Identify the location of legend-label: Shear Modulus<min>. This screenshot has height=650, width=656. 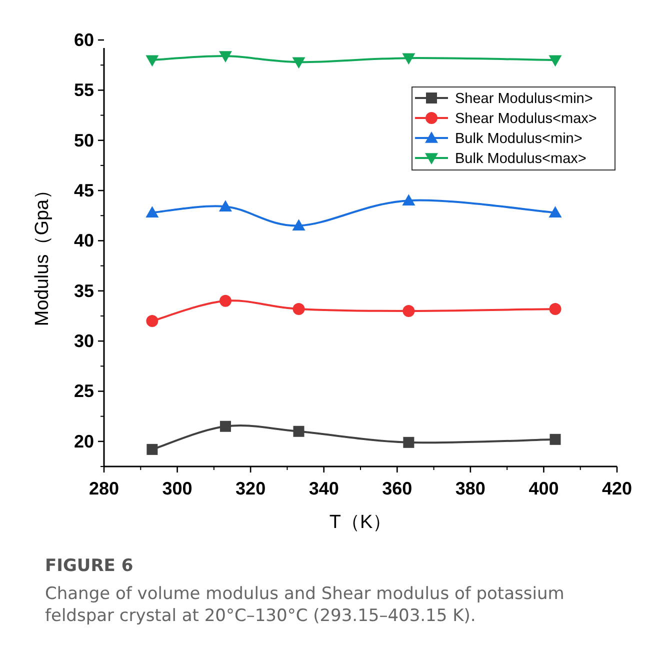
(524, 99).